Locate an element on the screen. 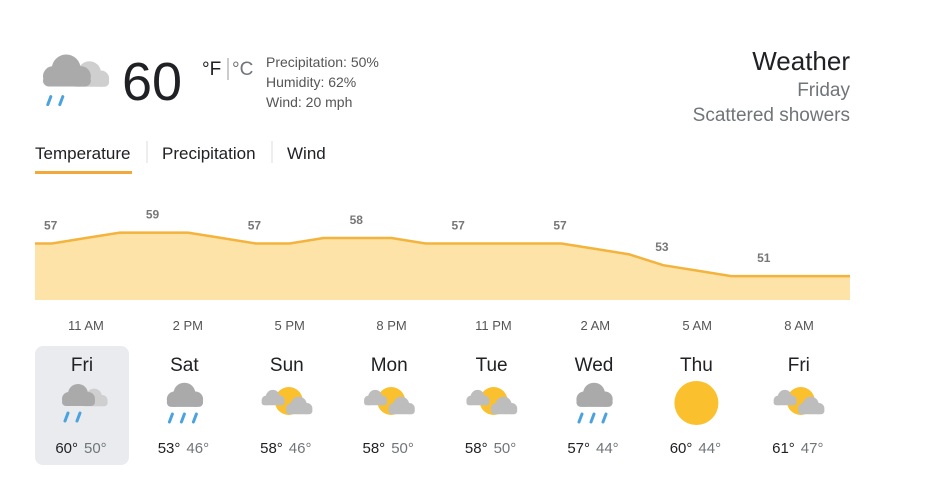  data-label: 53 is located at coordinates (662, 247).